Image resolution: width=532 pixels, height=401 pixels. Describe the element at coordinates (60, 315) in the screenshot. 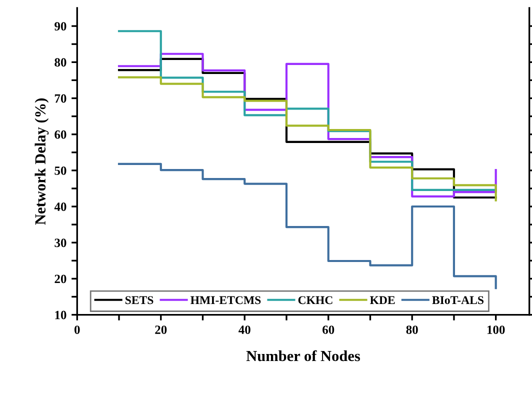

I see `y-tick-label: 10` at that location.